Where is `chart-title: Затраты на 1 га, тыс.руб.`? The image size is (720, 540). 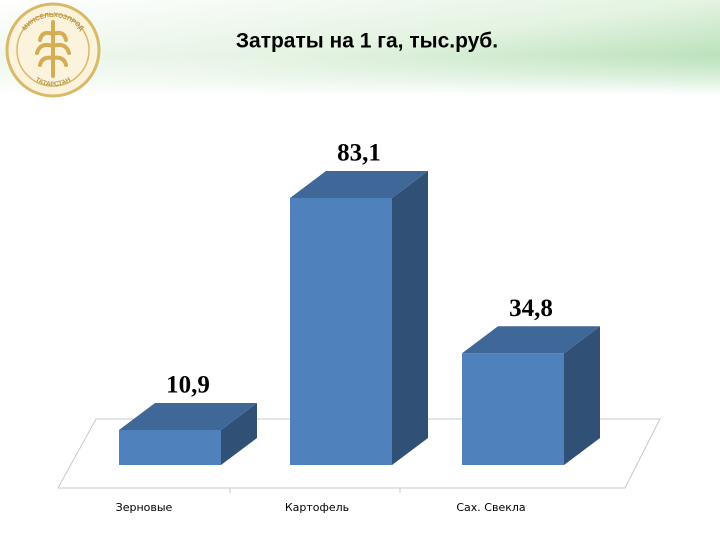
chart-title: Затраты на 1 га, тыс.руб. is located at coordinates (367, 41).